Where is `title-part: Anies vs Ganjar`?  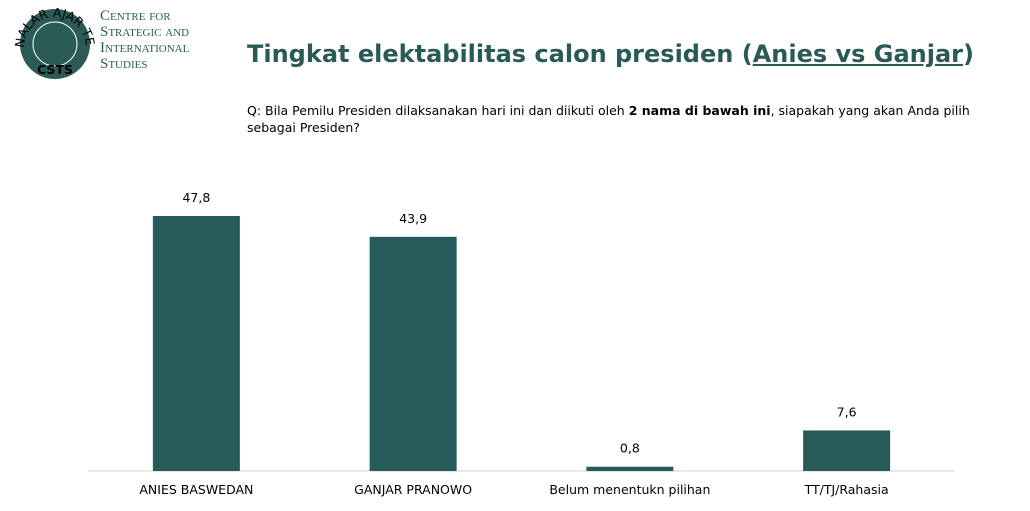
title-part: Anies vs Ganjar is located at coordinates (858, 54).